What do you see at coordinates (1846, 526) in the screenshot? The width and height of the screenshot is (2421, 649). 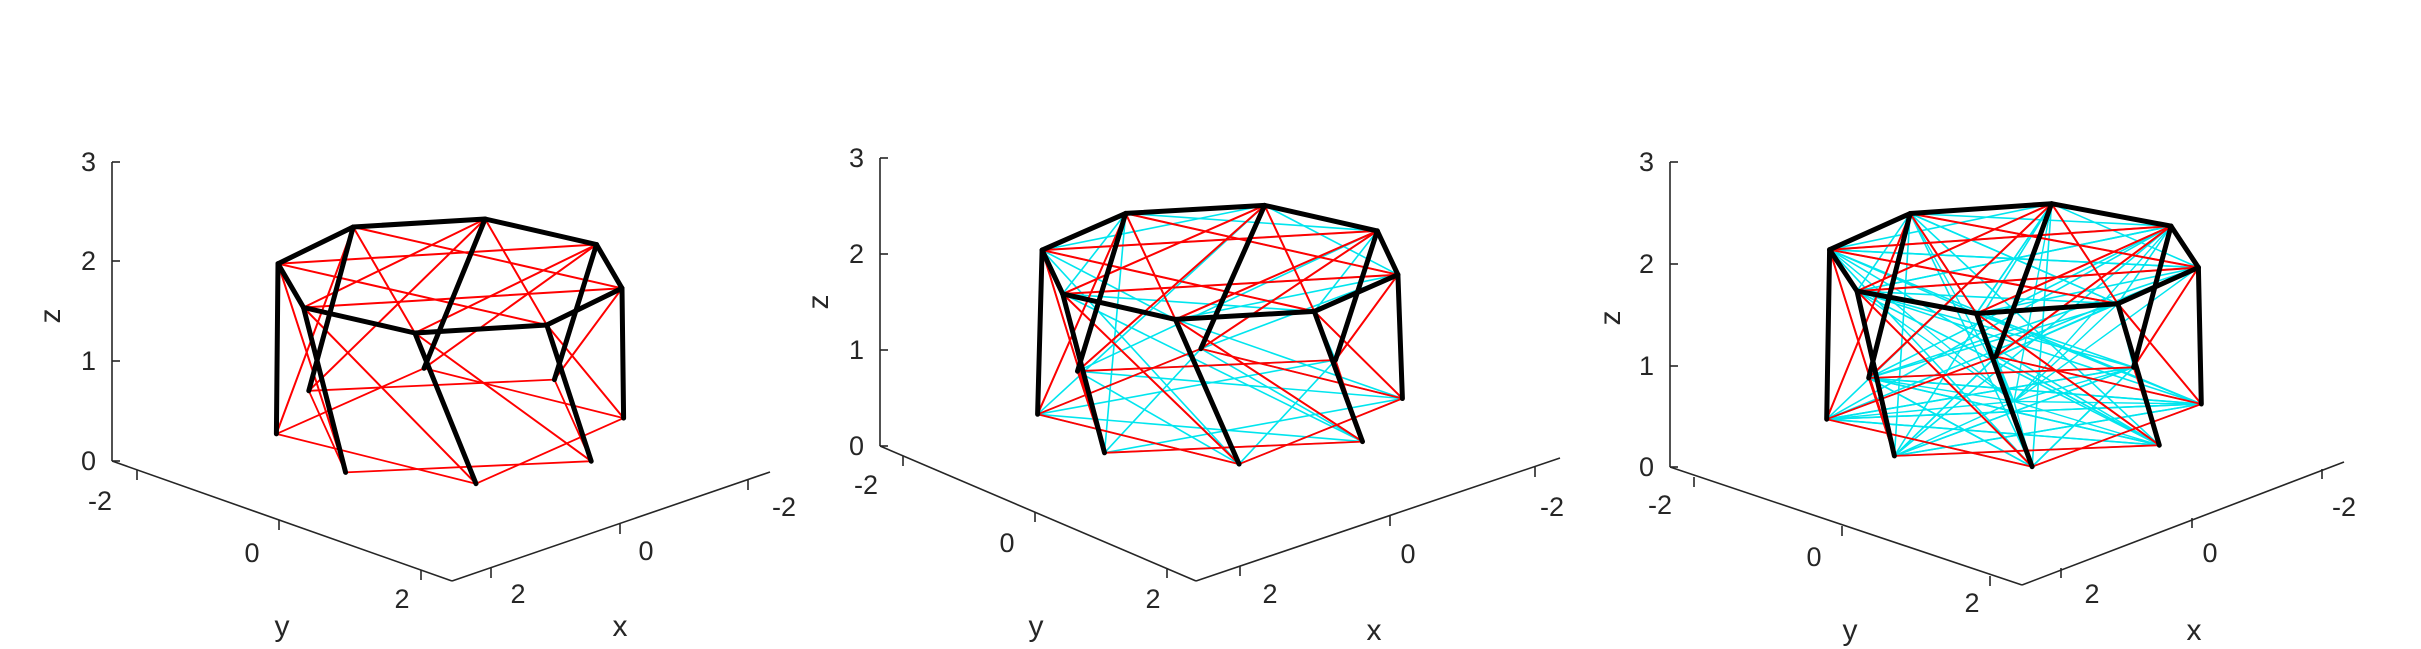 I see `panel-3-y-axis-line` at bounding box center [1846, 526].